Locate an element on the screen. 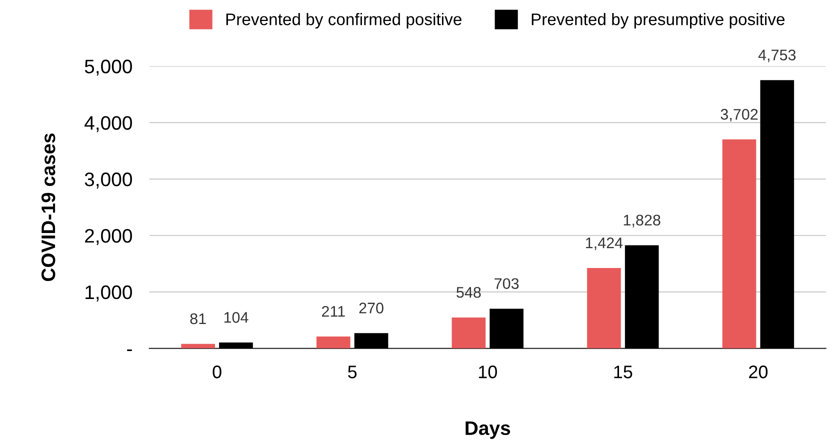 This screenshot has height=441, width=830. data-label: 548 is located at coordinates (468, 292).